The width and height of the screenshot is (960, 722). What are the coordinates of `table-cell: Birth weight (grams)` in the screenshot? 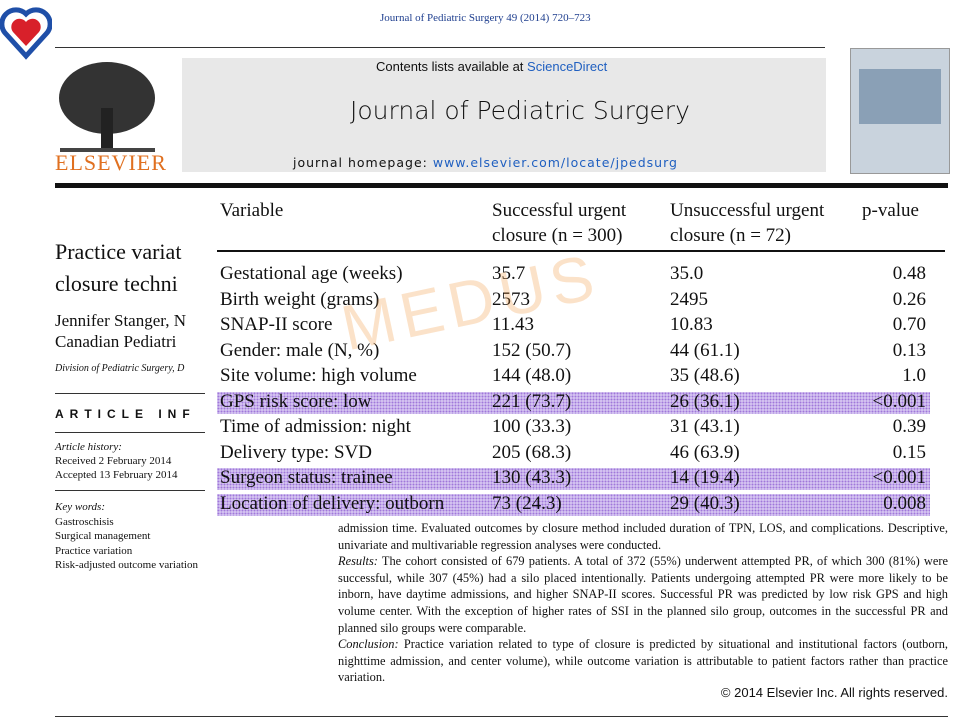 It's located at (300, 299).